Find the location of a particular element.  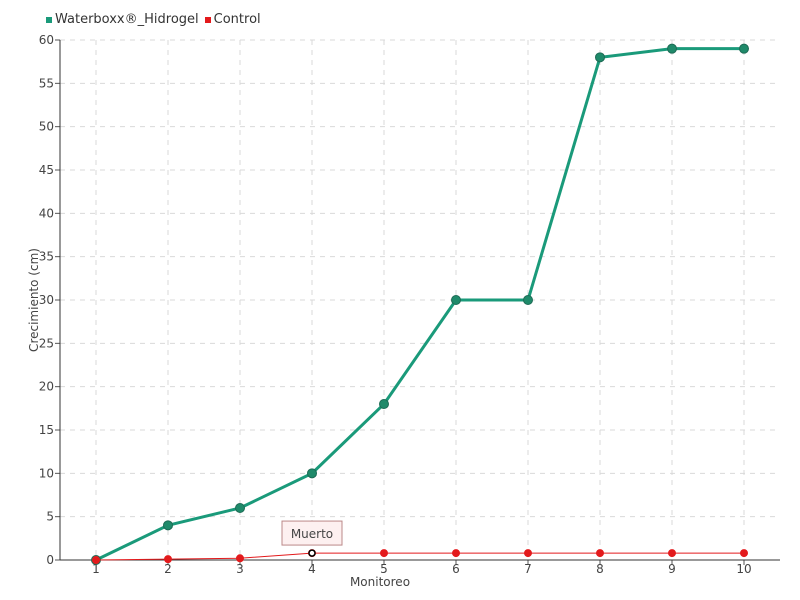

annotation-box is located at coordinates (312, 533).